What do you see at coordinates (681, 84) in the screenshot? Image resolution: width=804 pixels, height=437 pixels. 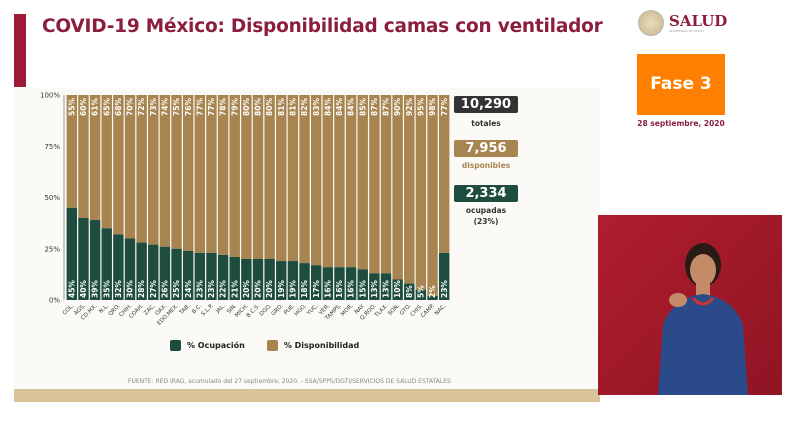 I see `phase-badge: Fase 3` at bounding box center [681, 84].